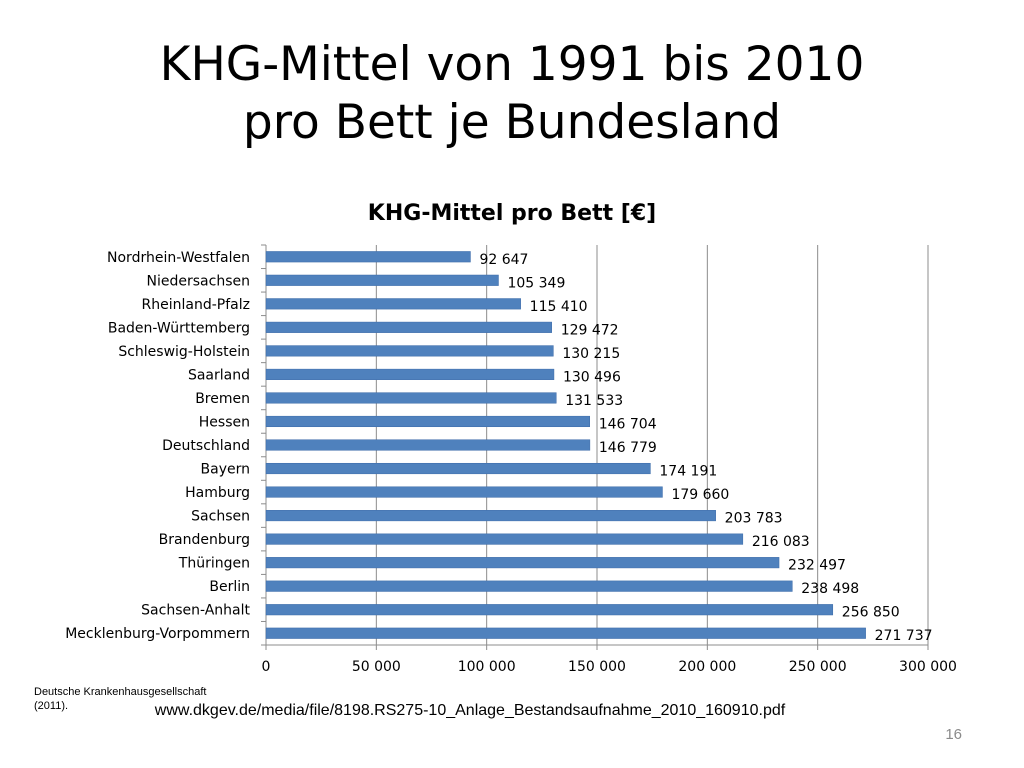  I want to click on category-label: Sachsen, so click(220, 517).